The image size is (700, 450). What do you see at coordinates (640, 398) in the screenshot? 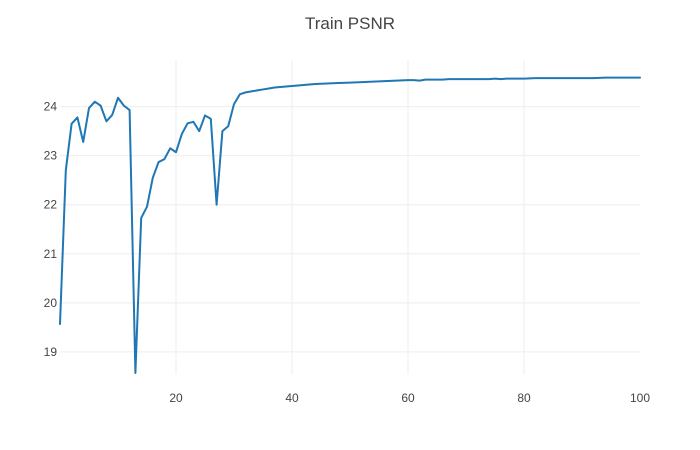
I see `x-tick-label: 100` at bounding box center [640, 398].